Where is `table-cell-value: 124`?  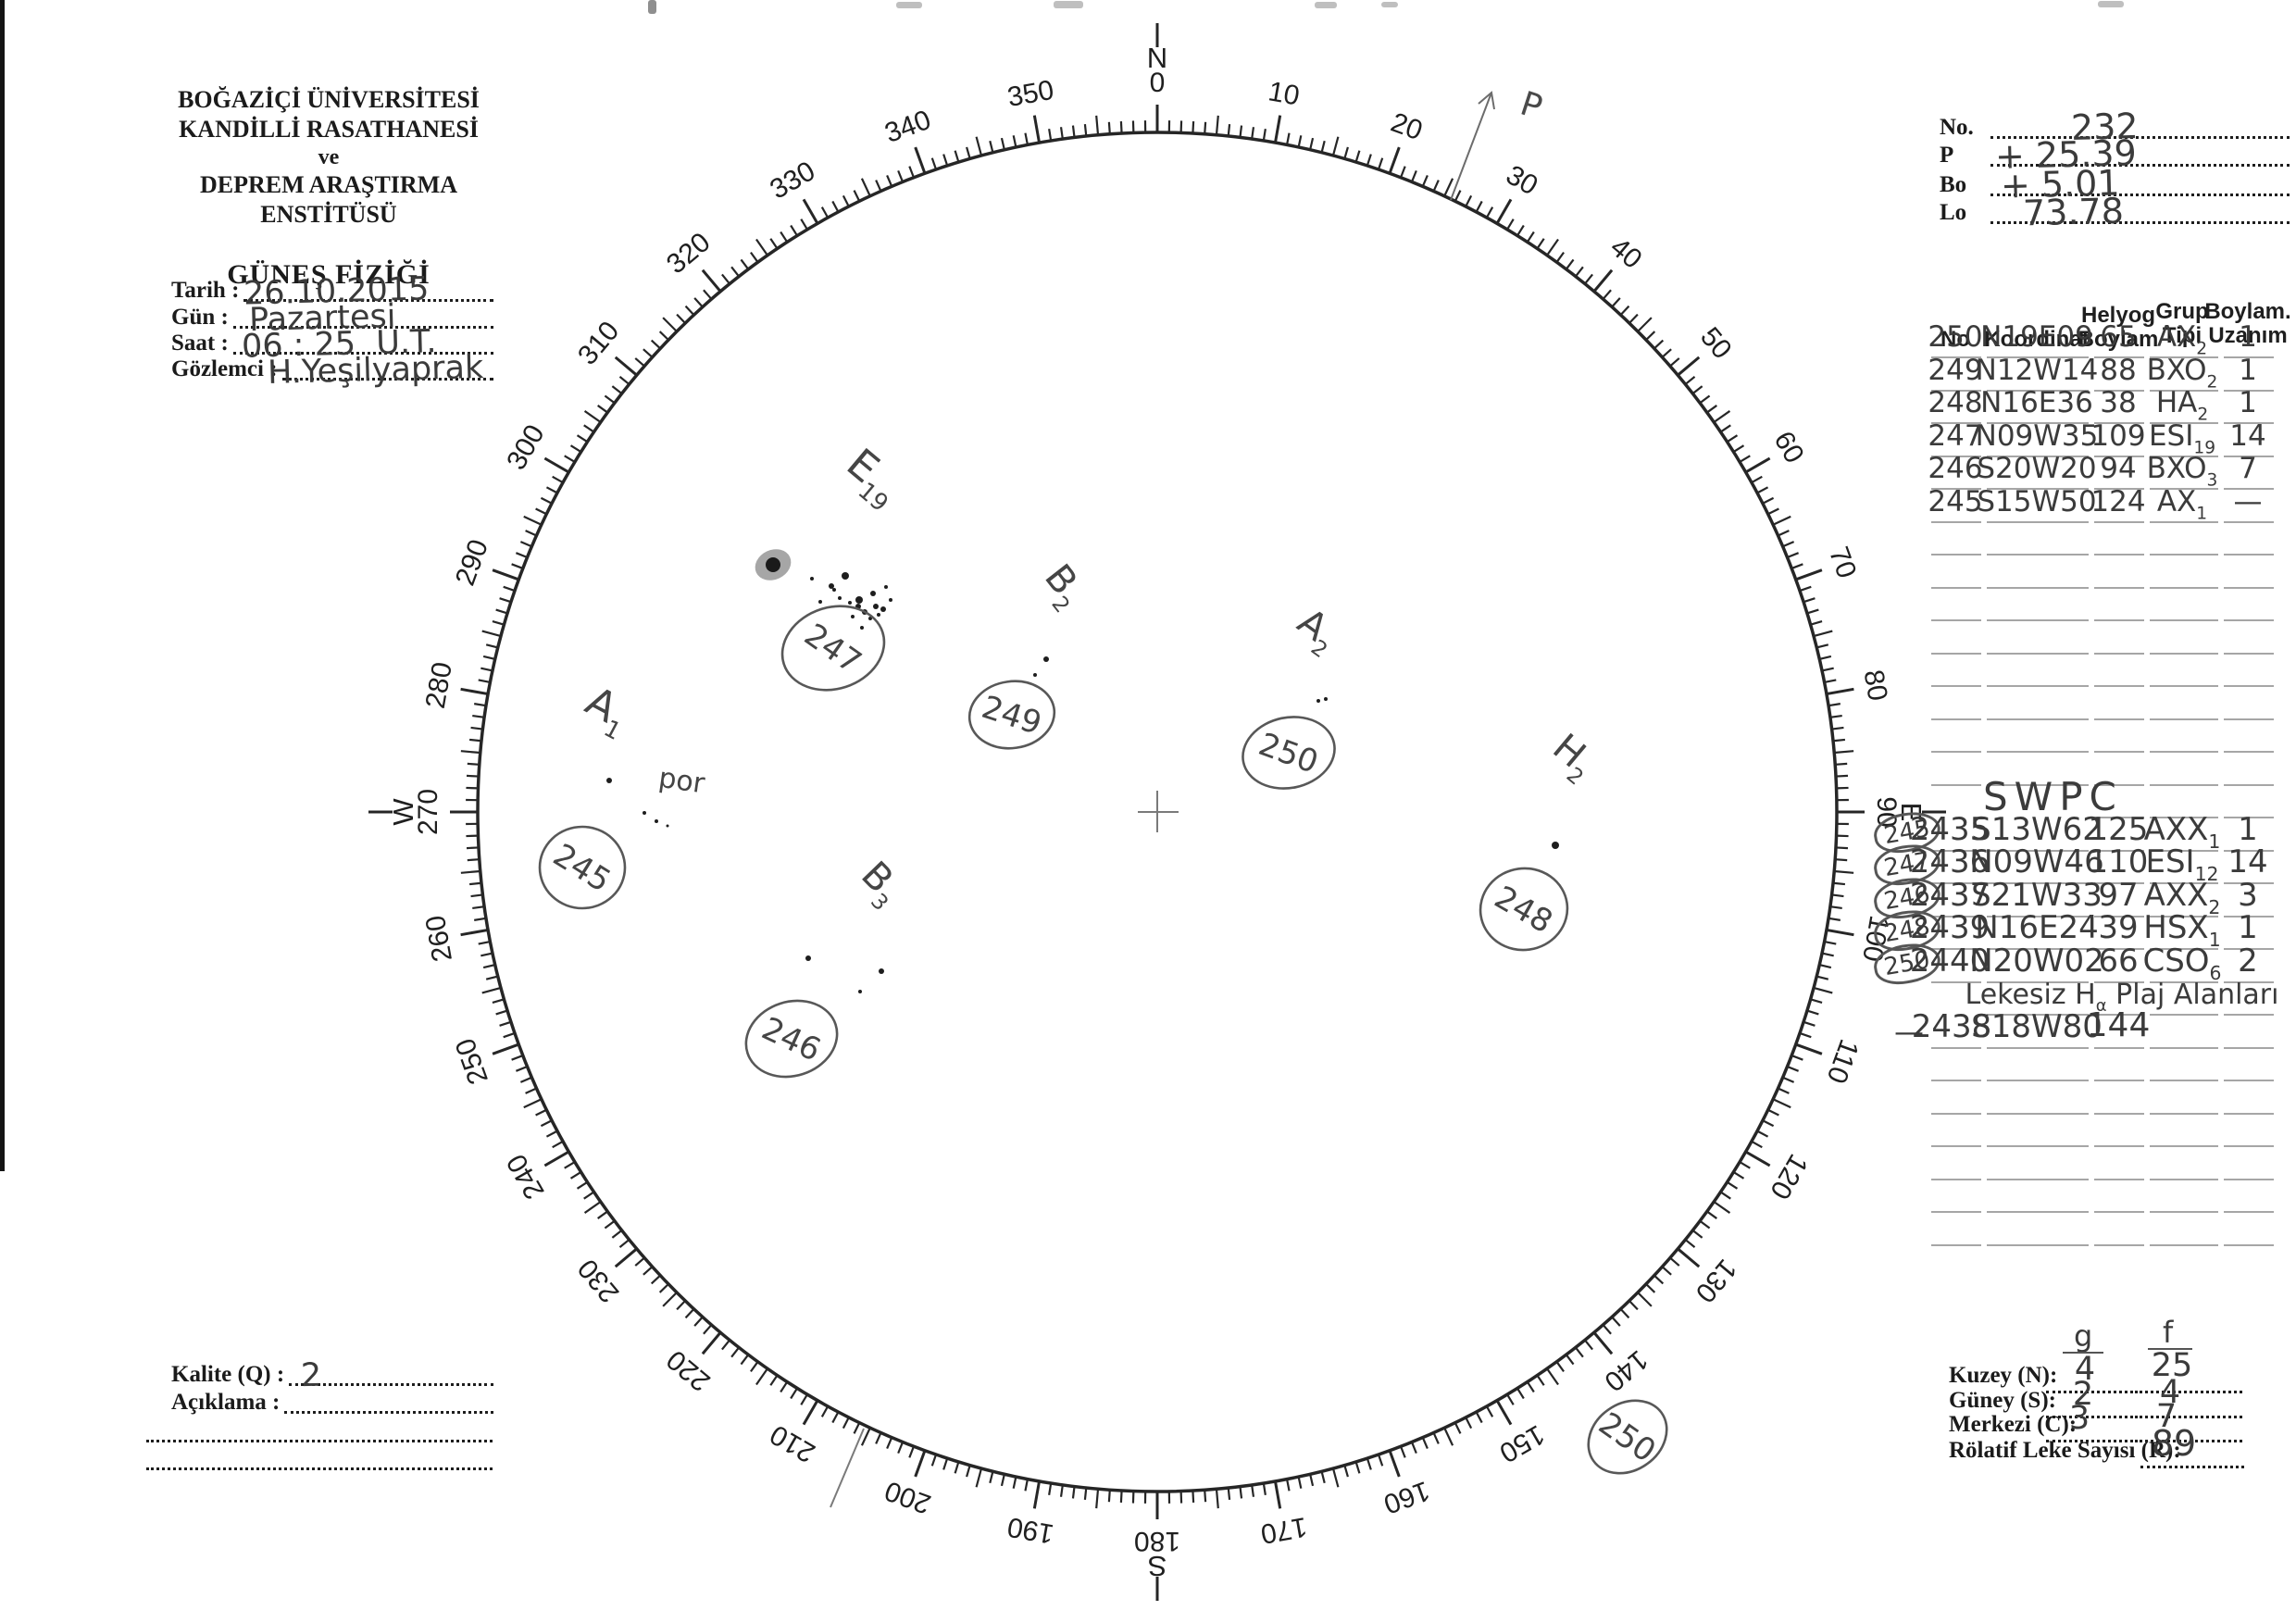
table-cell-value: 124 is located at coordinates (2118, 501).